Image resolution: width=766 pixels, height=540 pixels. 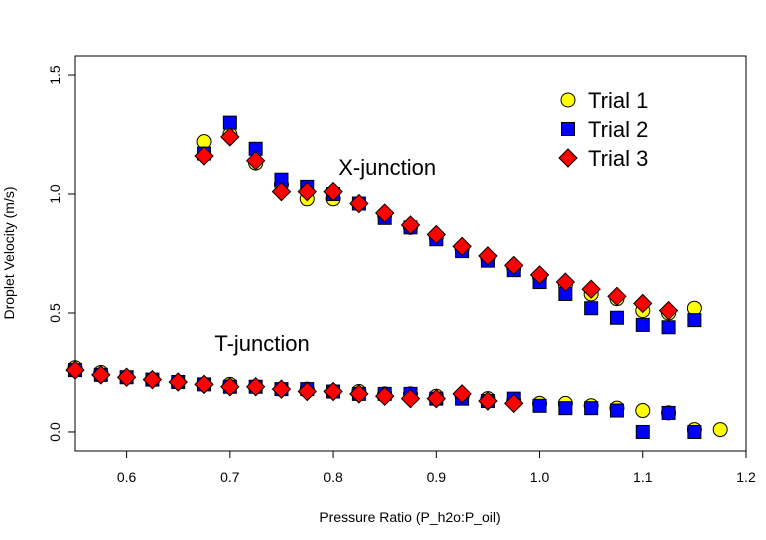 What do you see at coordinates (61, 253) in the screenshot?
I see `y-axis: 0.0 0.5 1.0 1.5` at bounding box center [61, 253].